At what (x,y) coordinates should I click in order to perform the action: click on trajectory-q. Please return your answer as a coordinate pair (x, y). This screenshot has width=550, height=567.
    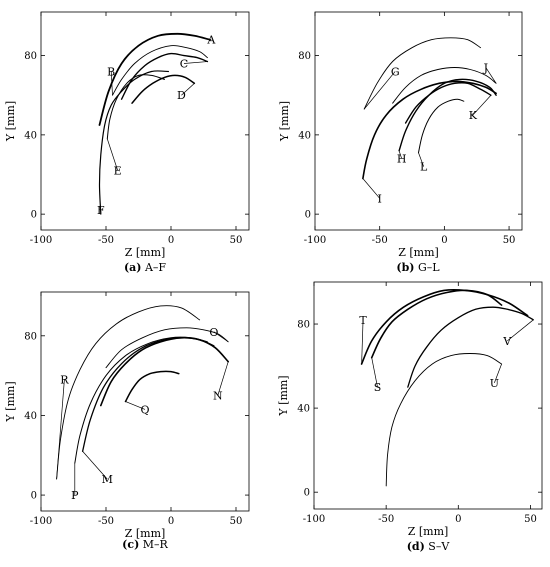
    Looking at the image, I should click on (152, 386).